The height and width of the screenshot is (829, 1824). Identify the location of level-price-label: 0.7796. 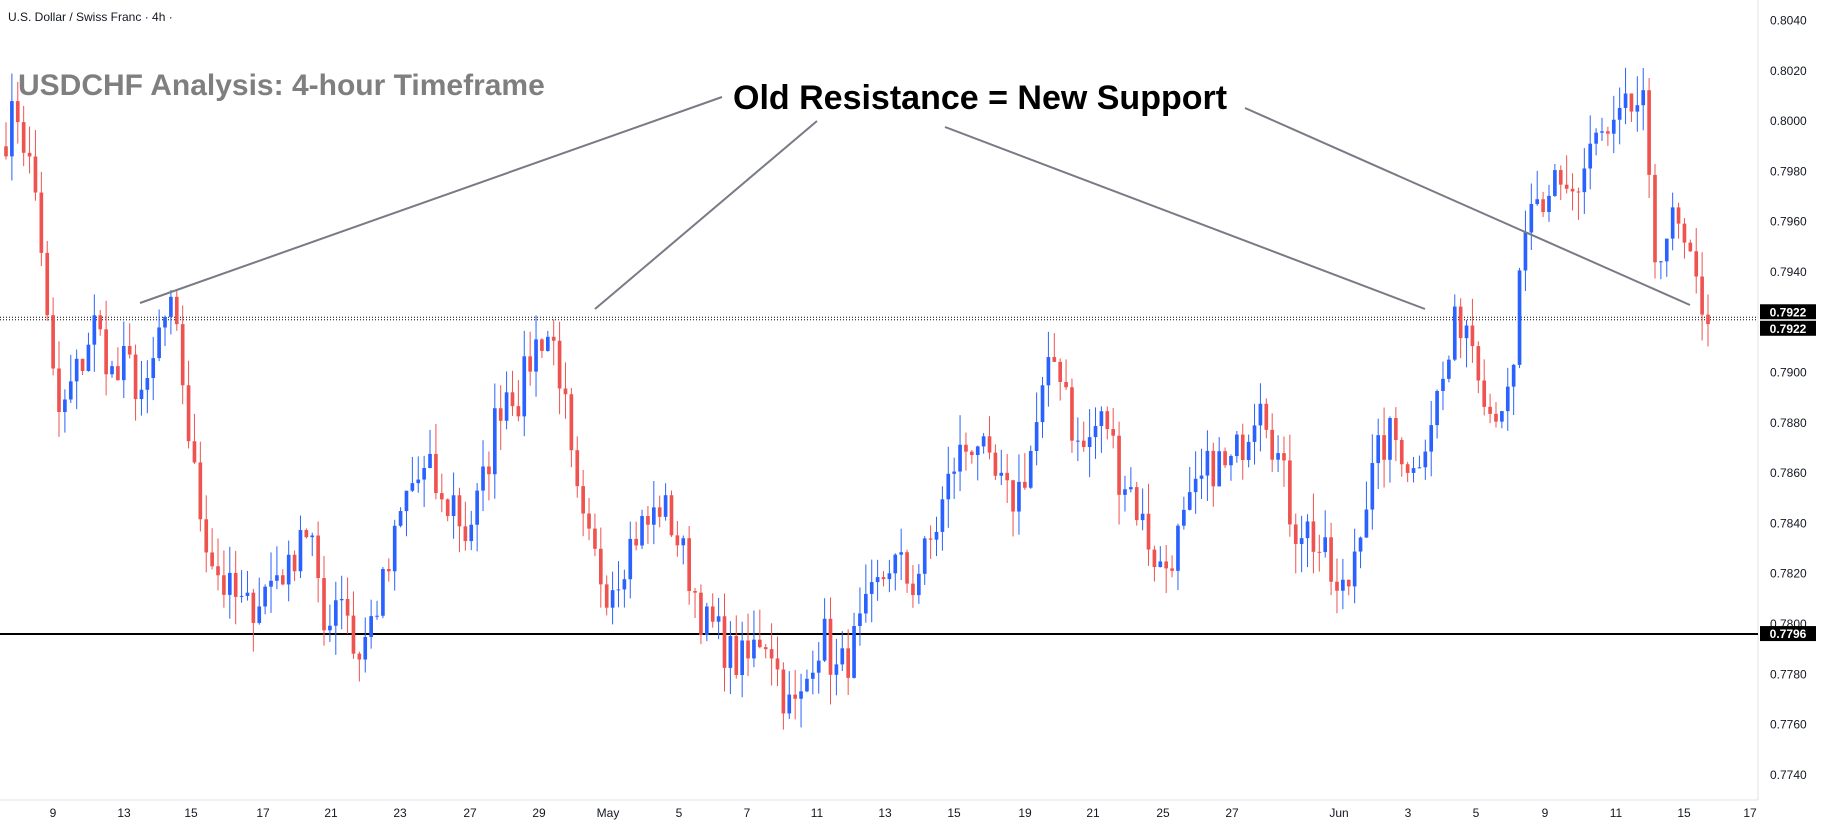
(1788, 634).